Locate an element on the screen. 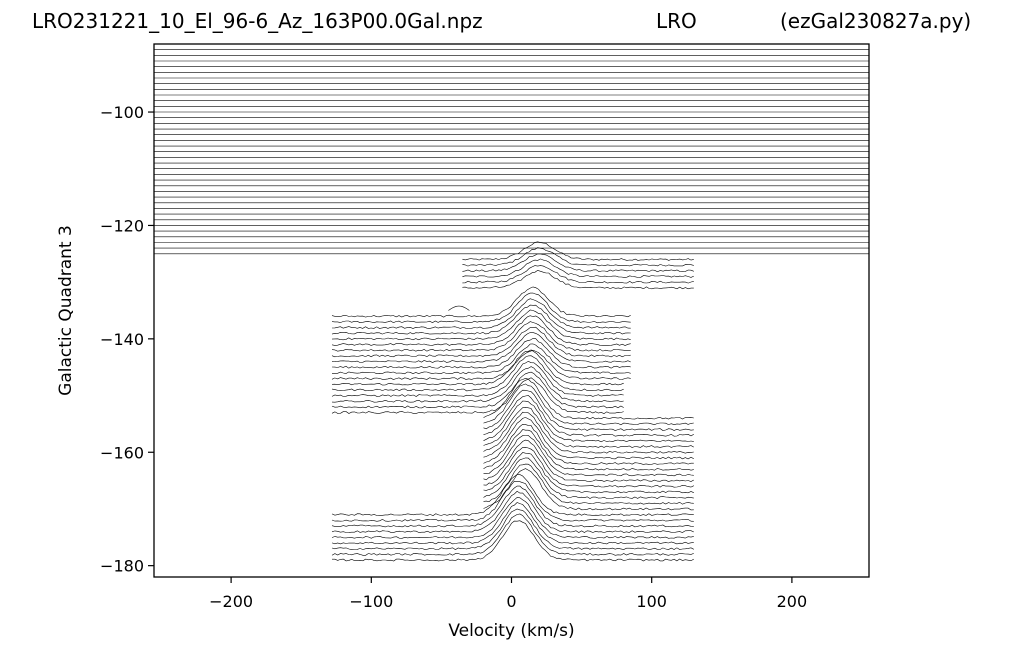 This screenshot has width=1024, height=654. x-tick-label: 100 is located at coordinates (651, 601).